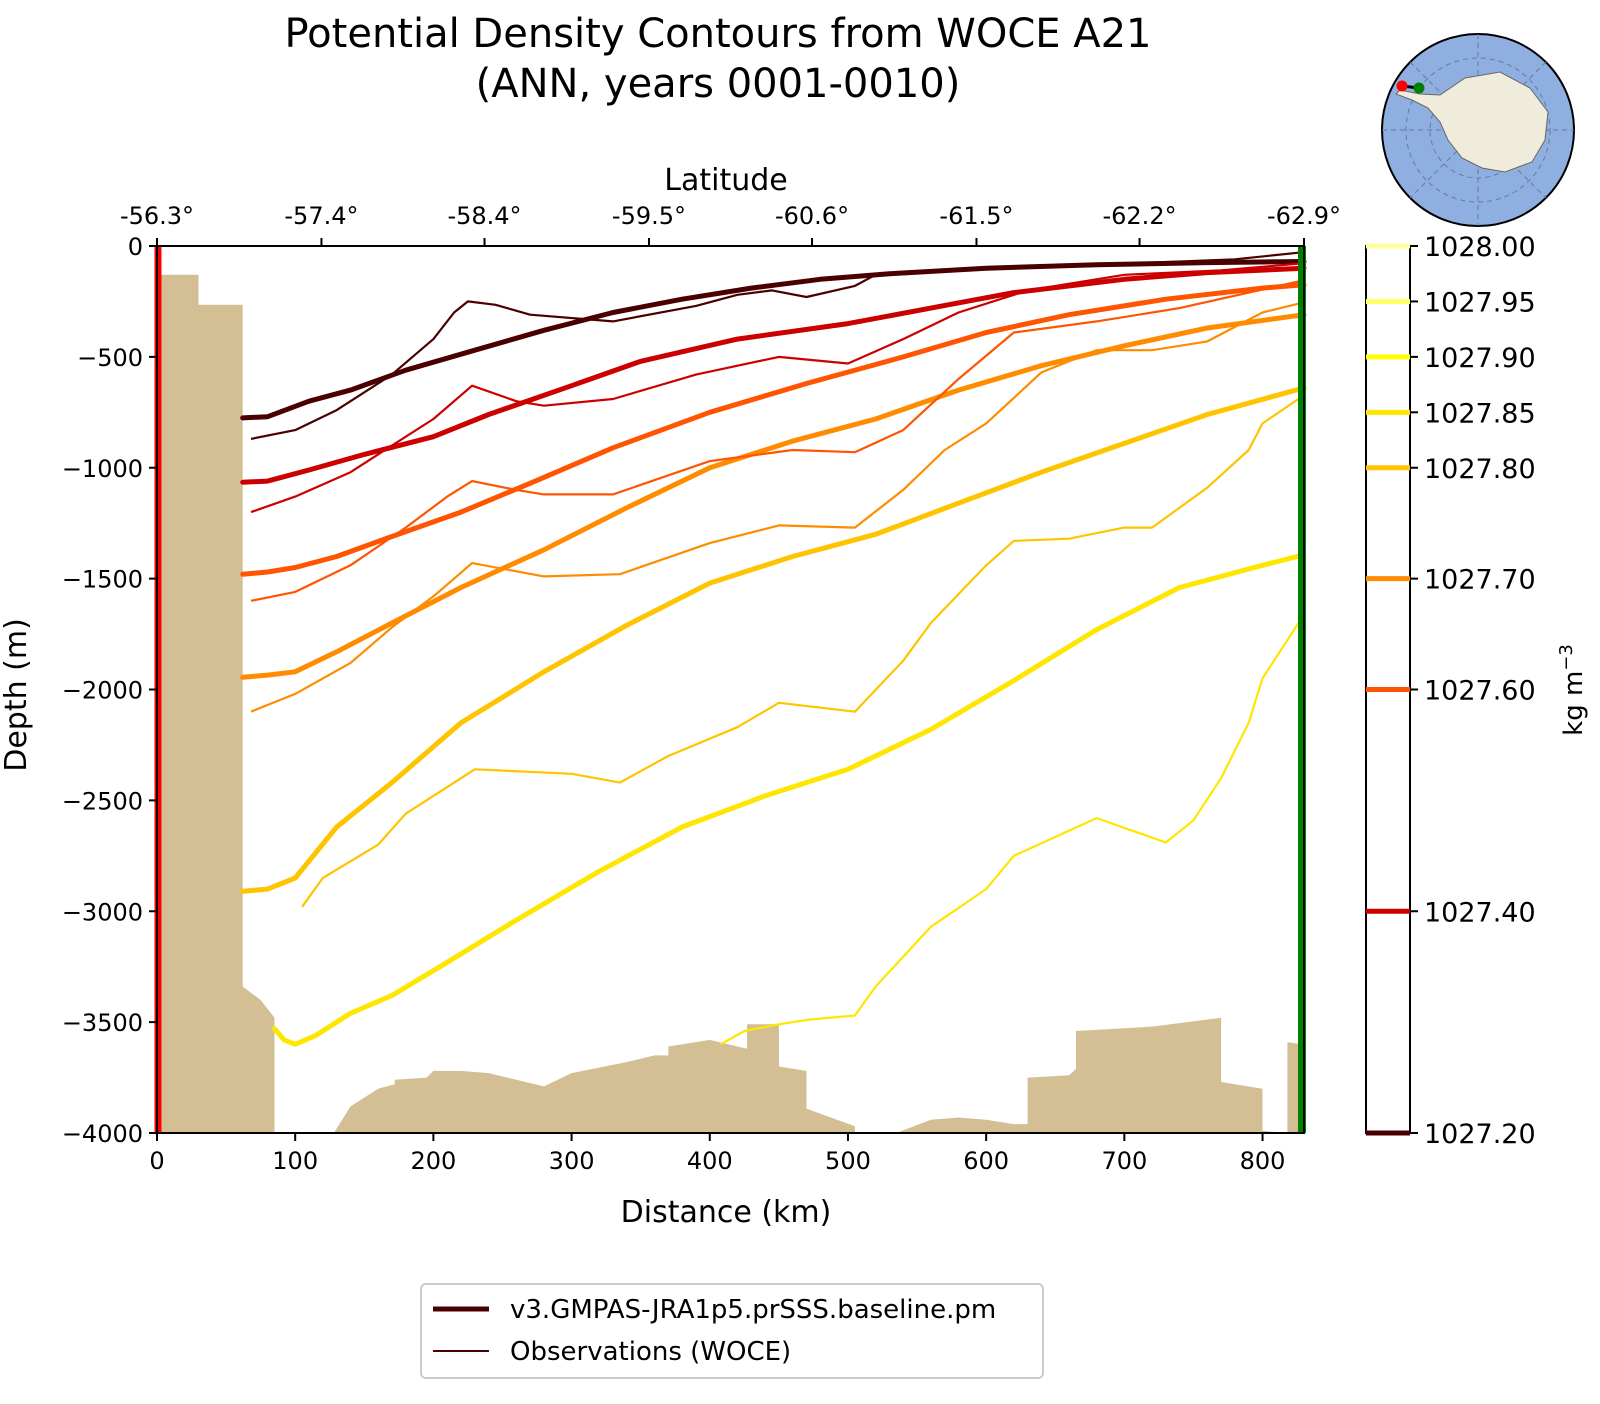 The width and height of the screenshot is (1600, 1404). I want to click on colorbar-unit-exponent: −3, so click(1566, 657).